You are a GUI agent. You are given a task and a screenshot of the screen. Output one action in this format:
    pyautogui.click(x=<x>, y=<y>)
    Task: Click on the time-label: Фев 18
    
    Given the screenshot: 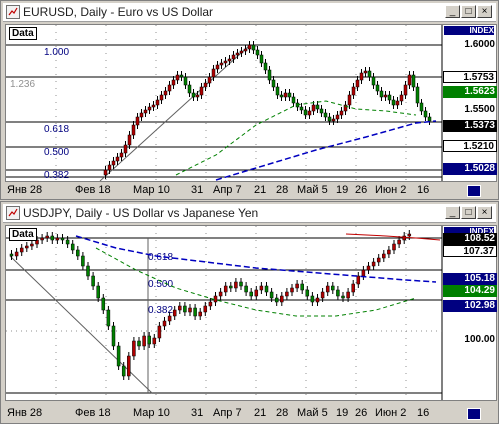 What is the action you would take?
    pyautogui.click(x=93, y=413)
    